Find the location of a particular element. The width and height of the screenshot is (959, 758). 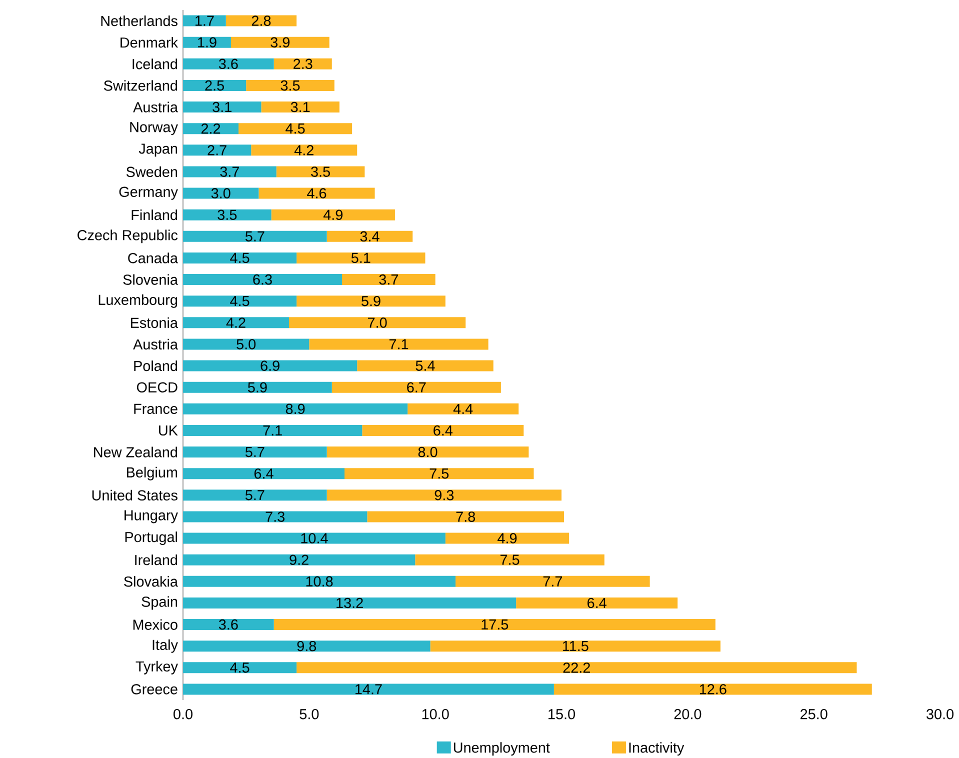

y-tick-label: Italy is located at coordinates (165, 646).